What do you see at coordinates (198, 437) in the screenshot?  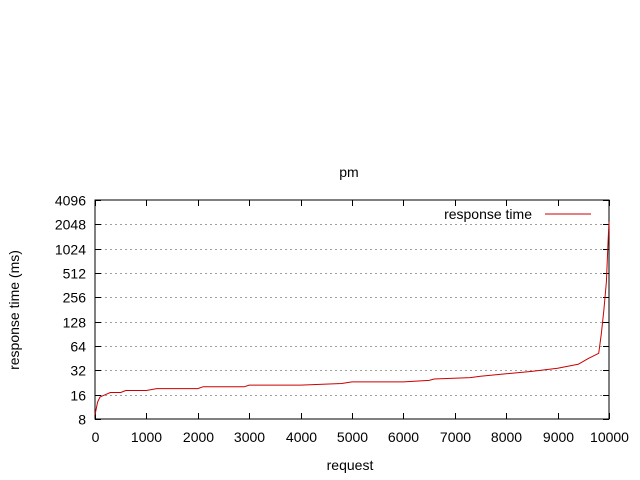 I see `x-tick-label: 2000` at bounding box center [198, 437].